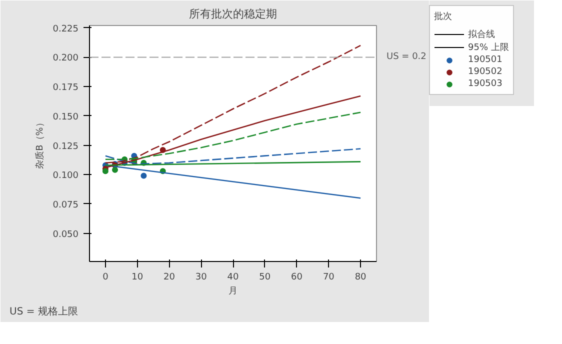 The width and height of the screenshot is (562, 344). Describe the element at coordinates (485, 84) in the screenshot. I see `legend-label: 190503` at that location.